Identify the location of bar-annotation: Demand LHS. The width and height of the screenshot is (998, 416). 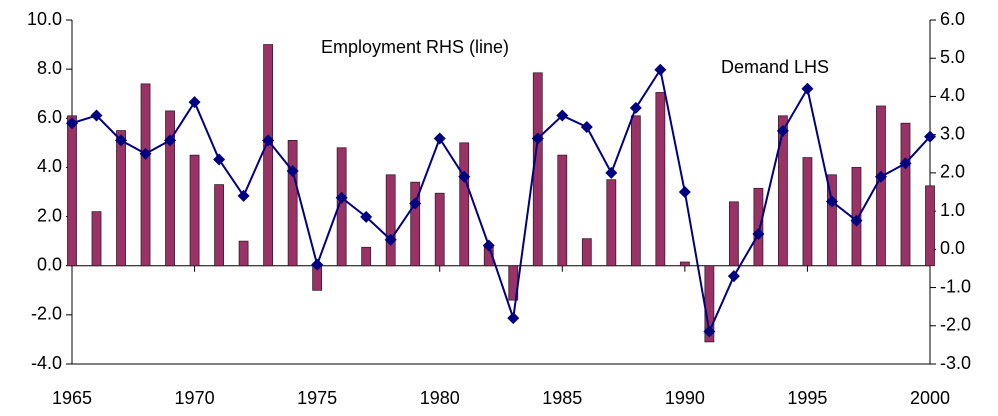
(775, 67).